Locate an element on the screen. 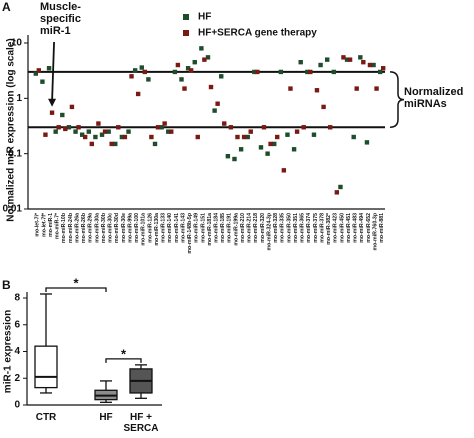 The width and height of the screenshot is (474, 438). y-tick-label: 1 is located at coordinates (19, 98).